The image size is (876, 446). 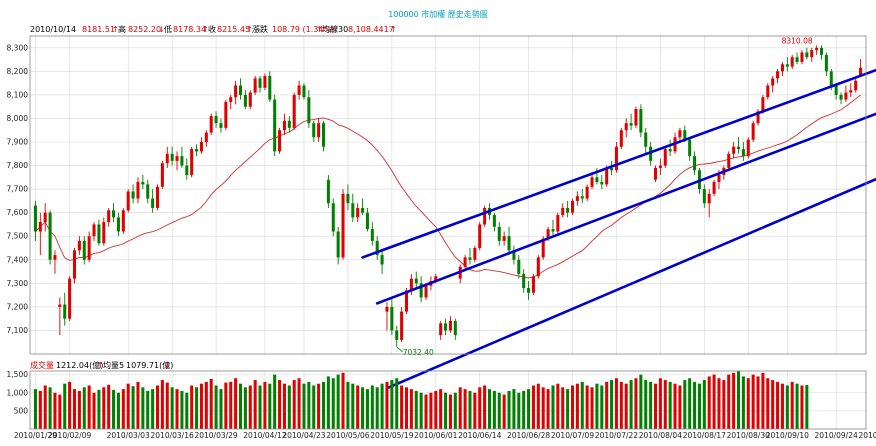 What do you see at coordinates (115, 29) in the screenshot?
I see `header-up-arrow-icon: ↑` at bounding box center [115, 29].